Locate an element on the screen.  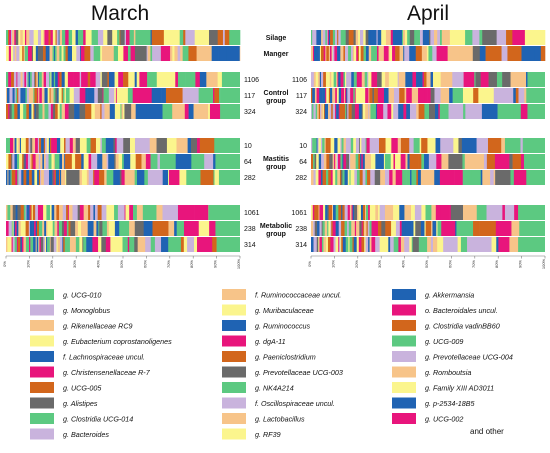
legend-label: g. Bacteroides is located at coordinates (86, 434).